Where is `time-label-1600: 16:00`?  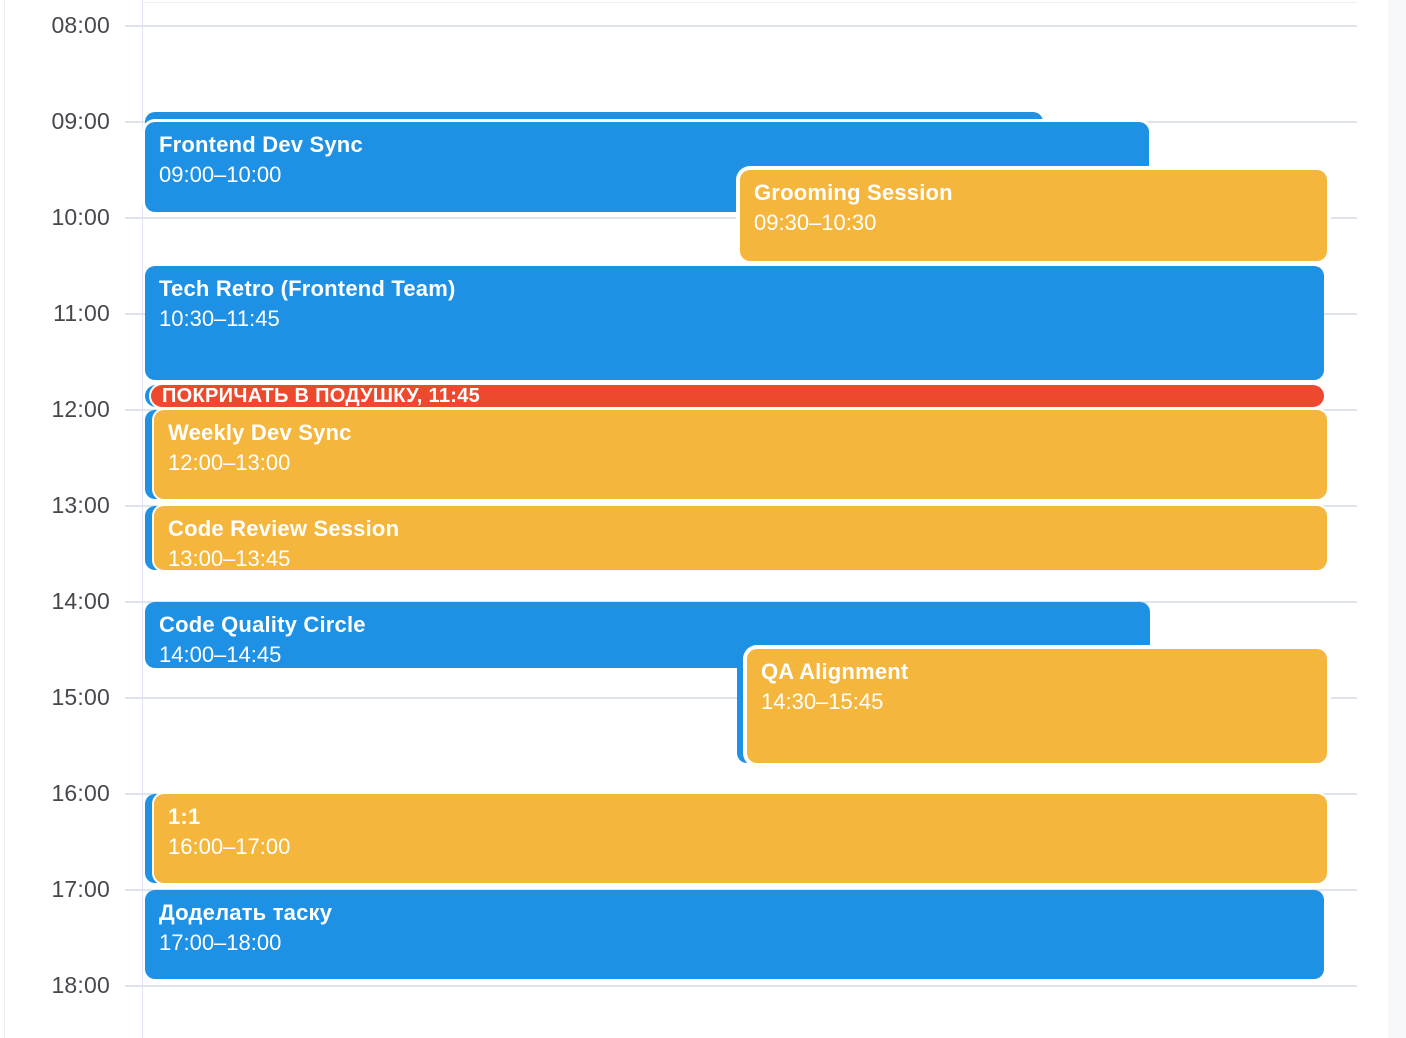 time-label-1600: 16:00 is located at coordinates (80, 793).